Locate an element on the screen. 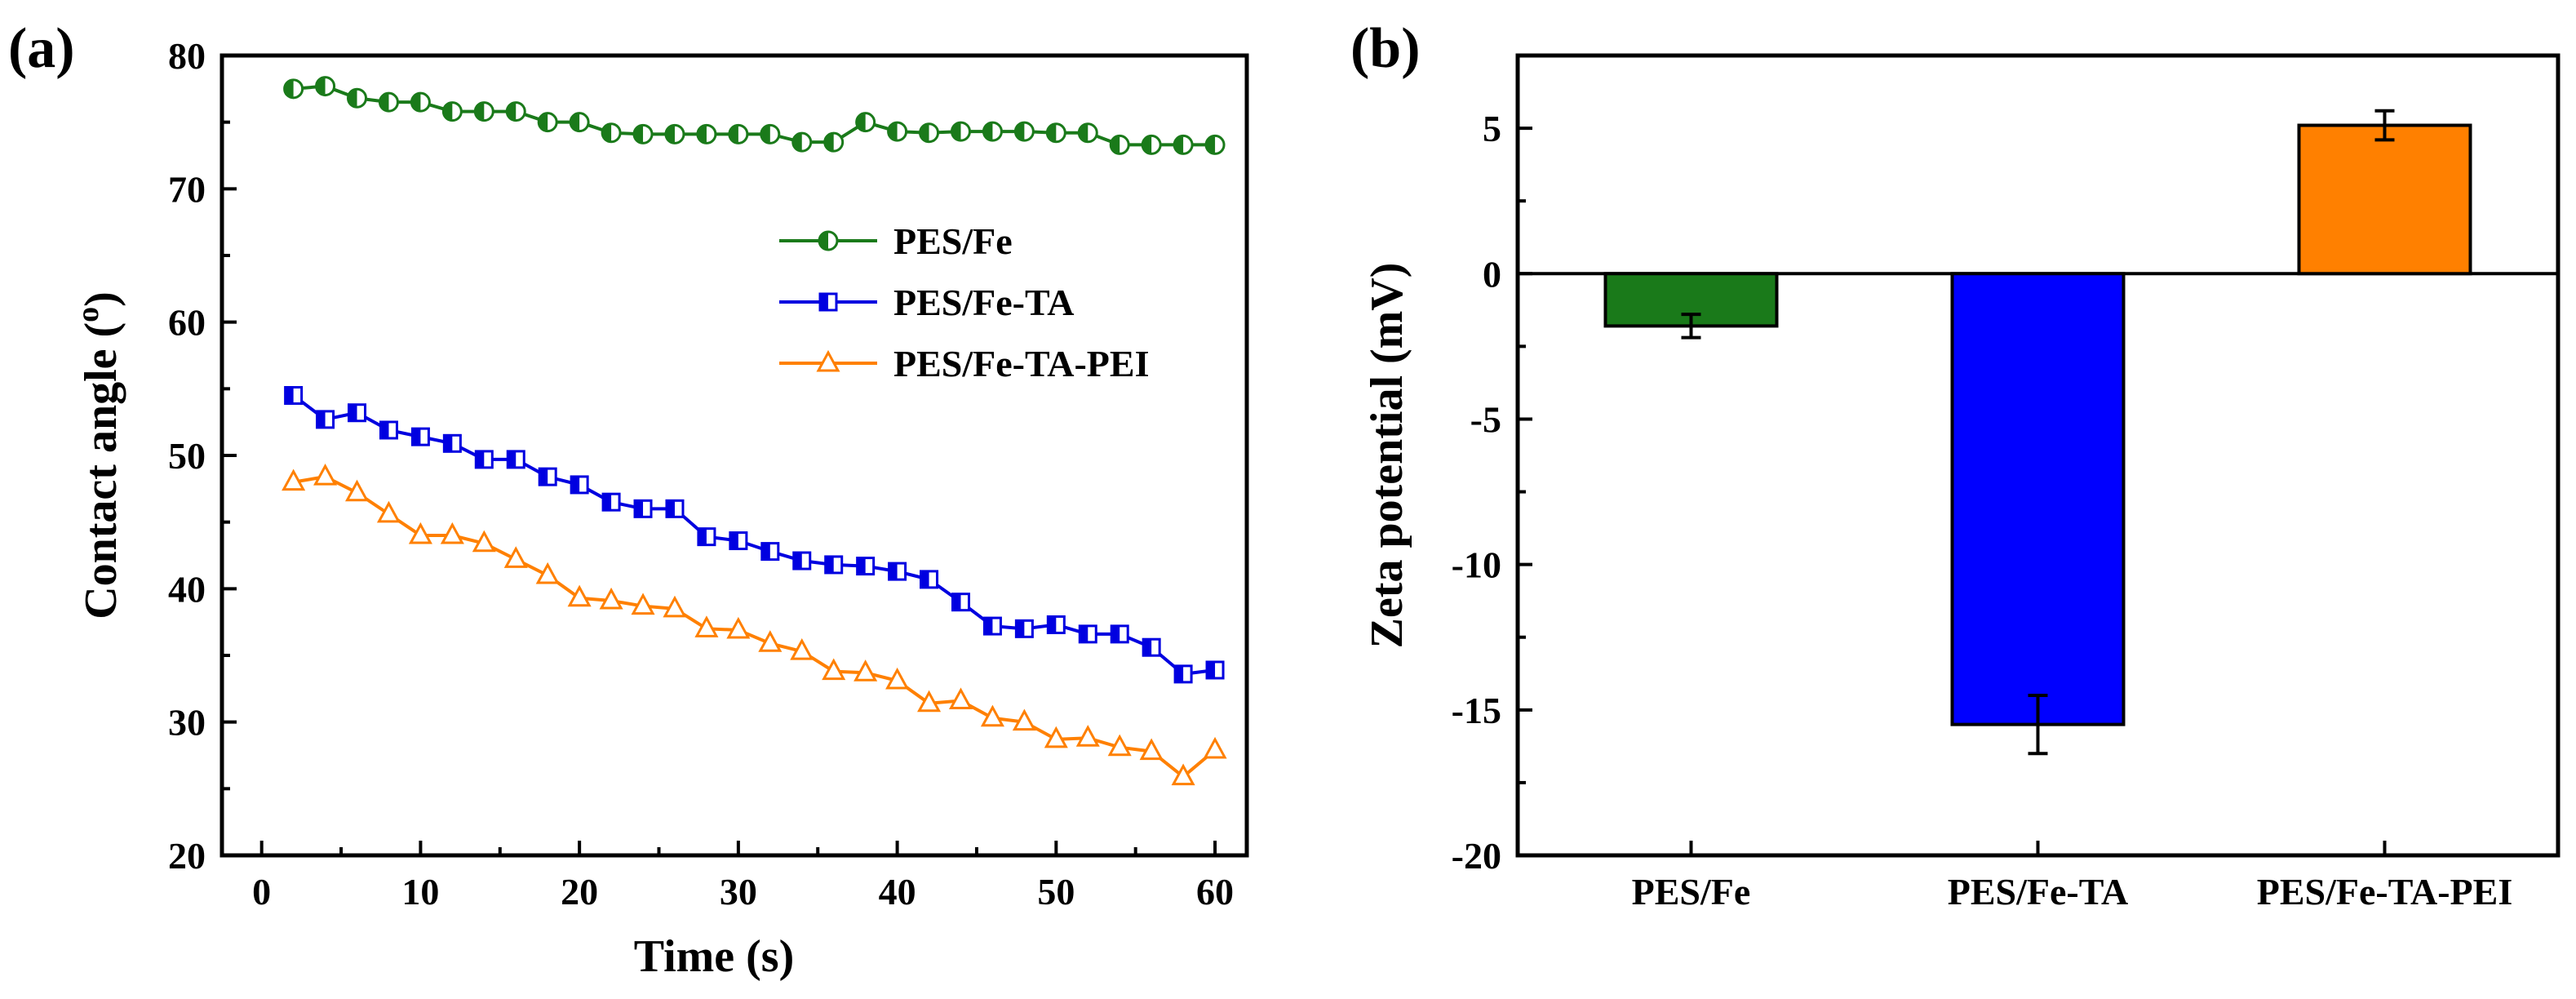  legend-label: PES/Fe-TA is located at coordinates (983, 302).